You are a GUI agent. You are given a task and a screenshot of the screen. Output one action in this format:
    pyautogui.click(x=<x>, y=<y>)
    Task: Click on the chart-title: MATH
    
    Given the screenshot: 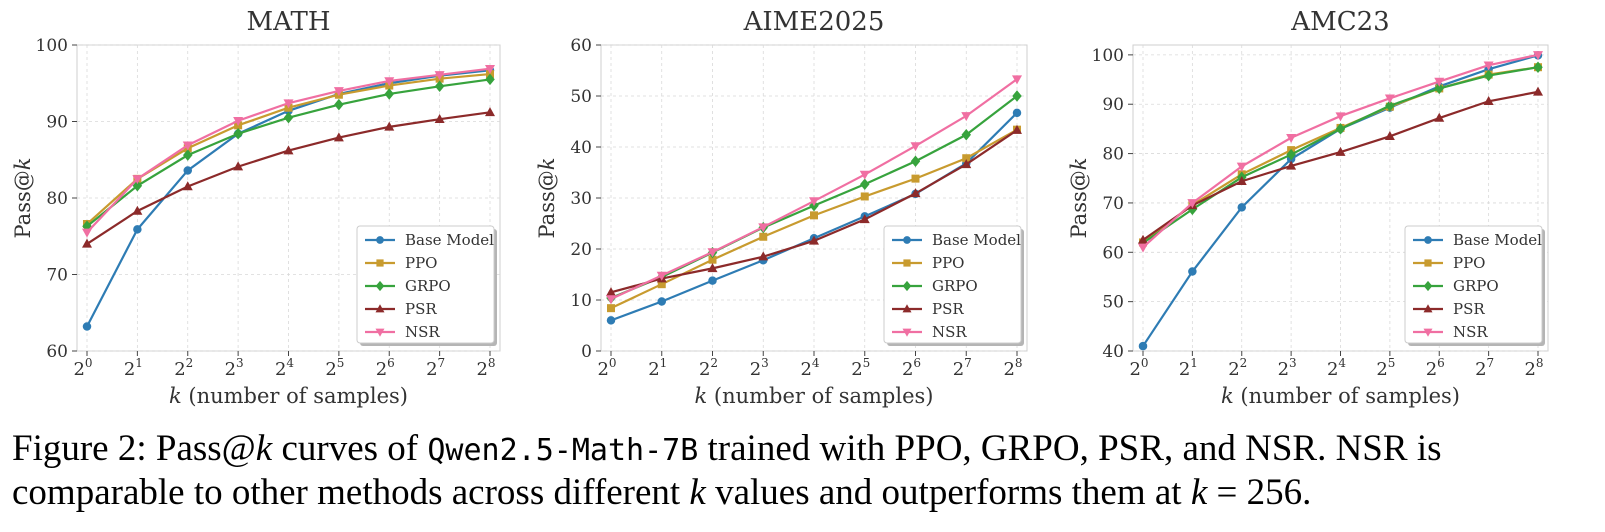 What is the action you would take?
    pyautogui.click(x=289, y=22)
    